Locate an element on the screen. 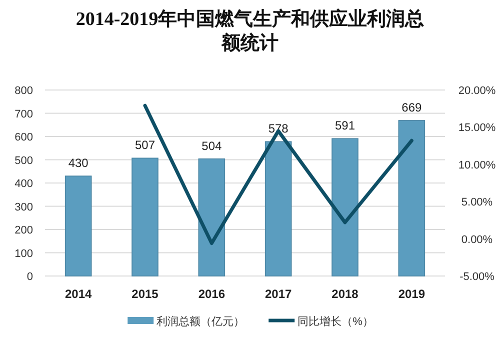 The width and height of the screenshot is (501, 343). y-tick-label: 0 is located at coordinates (29, 277).